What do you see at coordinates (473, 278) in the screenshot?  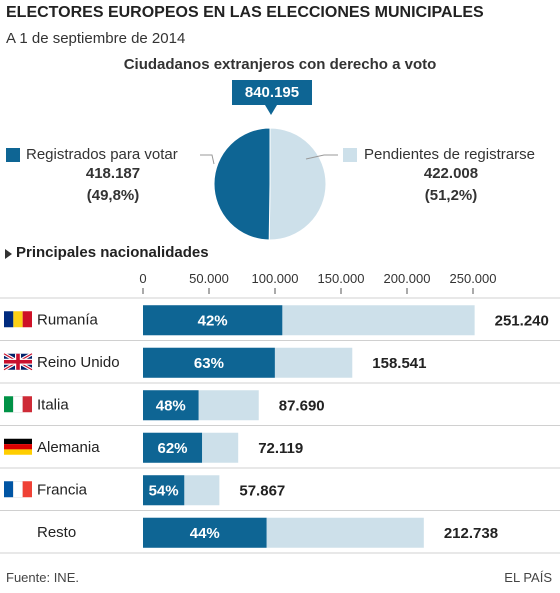 I see `x-tick-label: 250.000` at bounding box center [473, 278].